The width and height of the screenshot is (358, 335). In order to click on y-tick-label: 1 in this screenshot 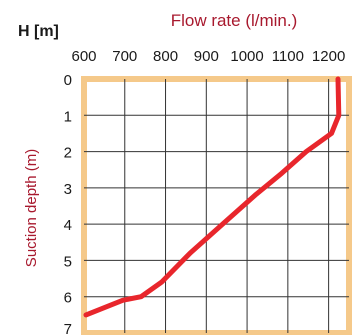, I will do `click(68, 116)`.